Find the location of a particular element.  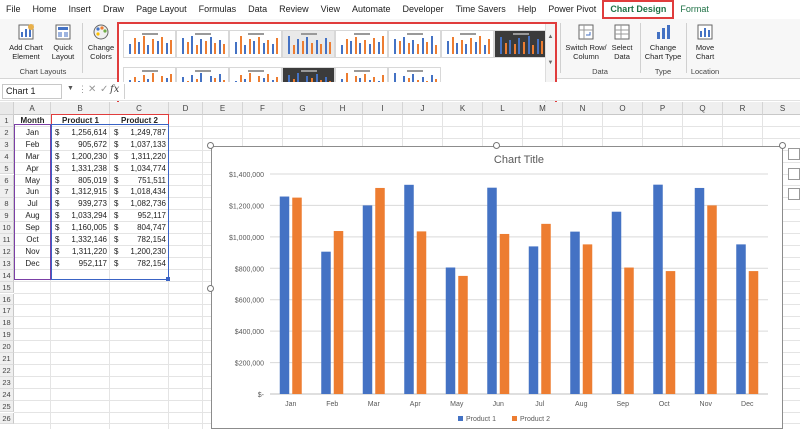

check-icon: ✓ is located at coordinates (104, 89).